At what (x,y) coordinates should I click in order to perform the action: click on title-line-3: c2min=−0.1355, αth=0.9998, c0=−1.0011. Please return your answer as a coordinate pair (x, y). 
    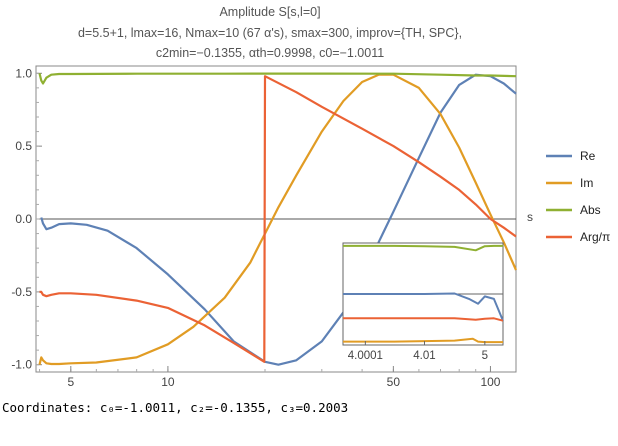
    Looking at the image, I should click on (270, 53).